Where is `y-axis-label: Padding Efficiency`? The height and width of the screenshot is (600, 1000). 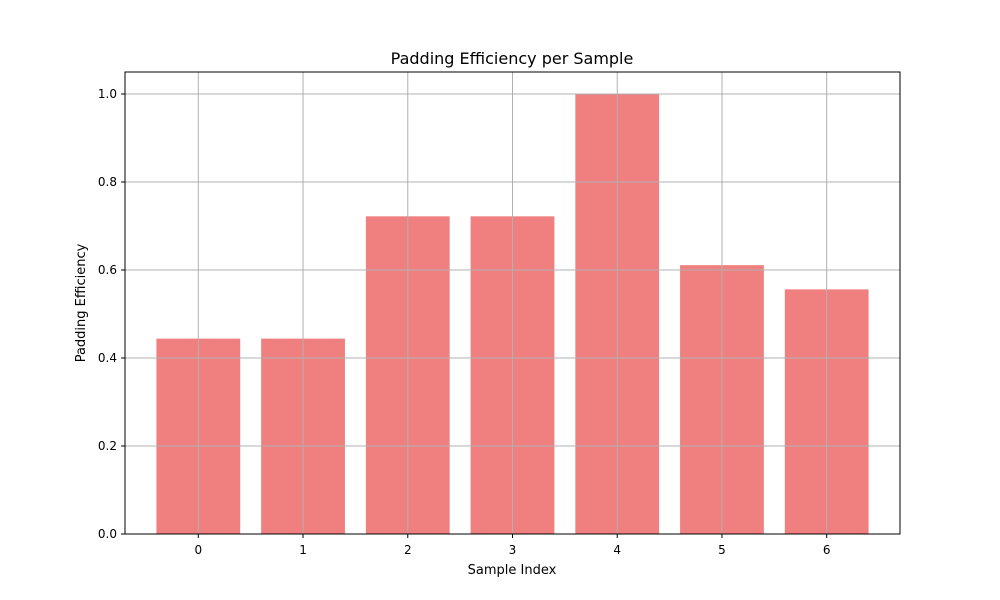 y-axis-label: Padding Efficiency is located at coordinates (81, 302).